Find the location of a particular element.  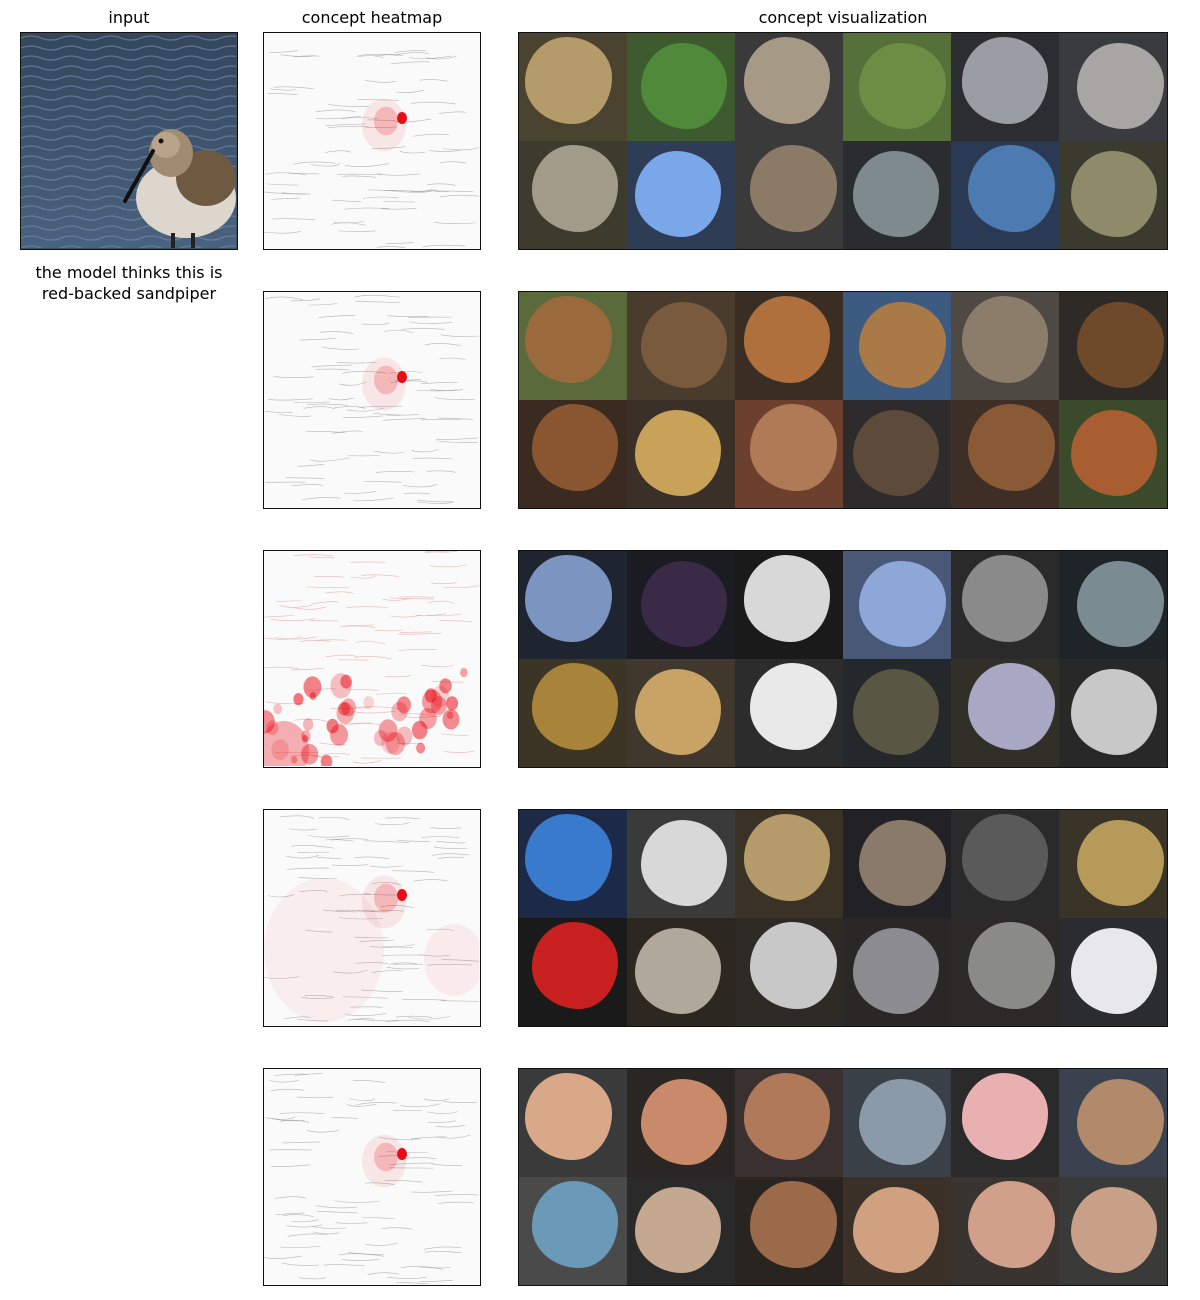

concept-visualization-bird-parts is located at coordinates (843, 141).